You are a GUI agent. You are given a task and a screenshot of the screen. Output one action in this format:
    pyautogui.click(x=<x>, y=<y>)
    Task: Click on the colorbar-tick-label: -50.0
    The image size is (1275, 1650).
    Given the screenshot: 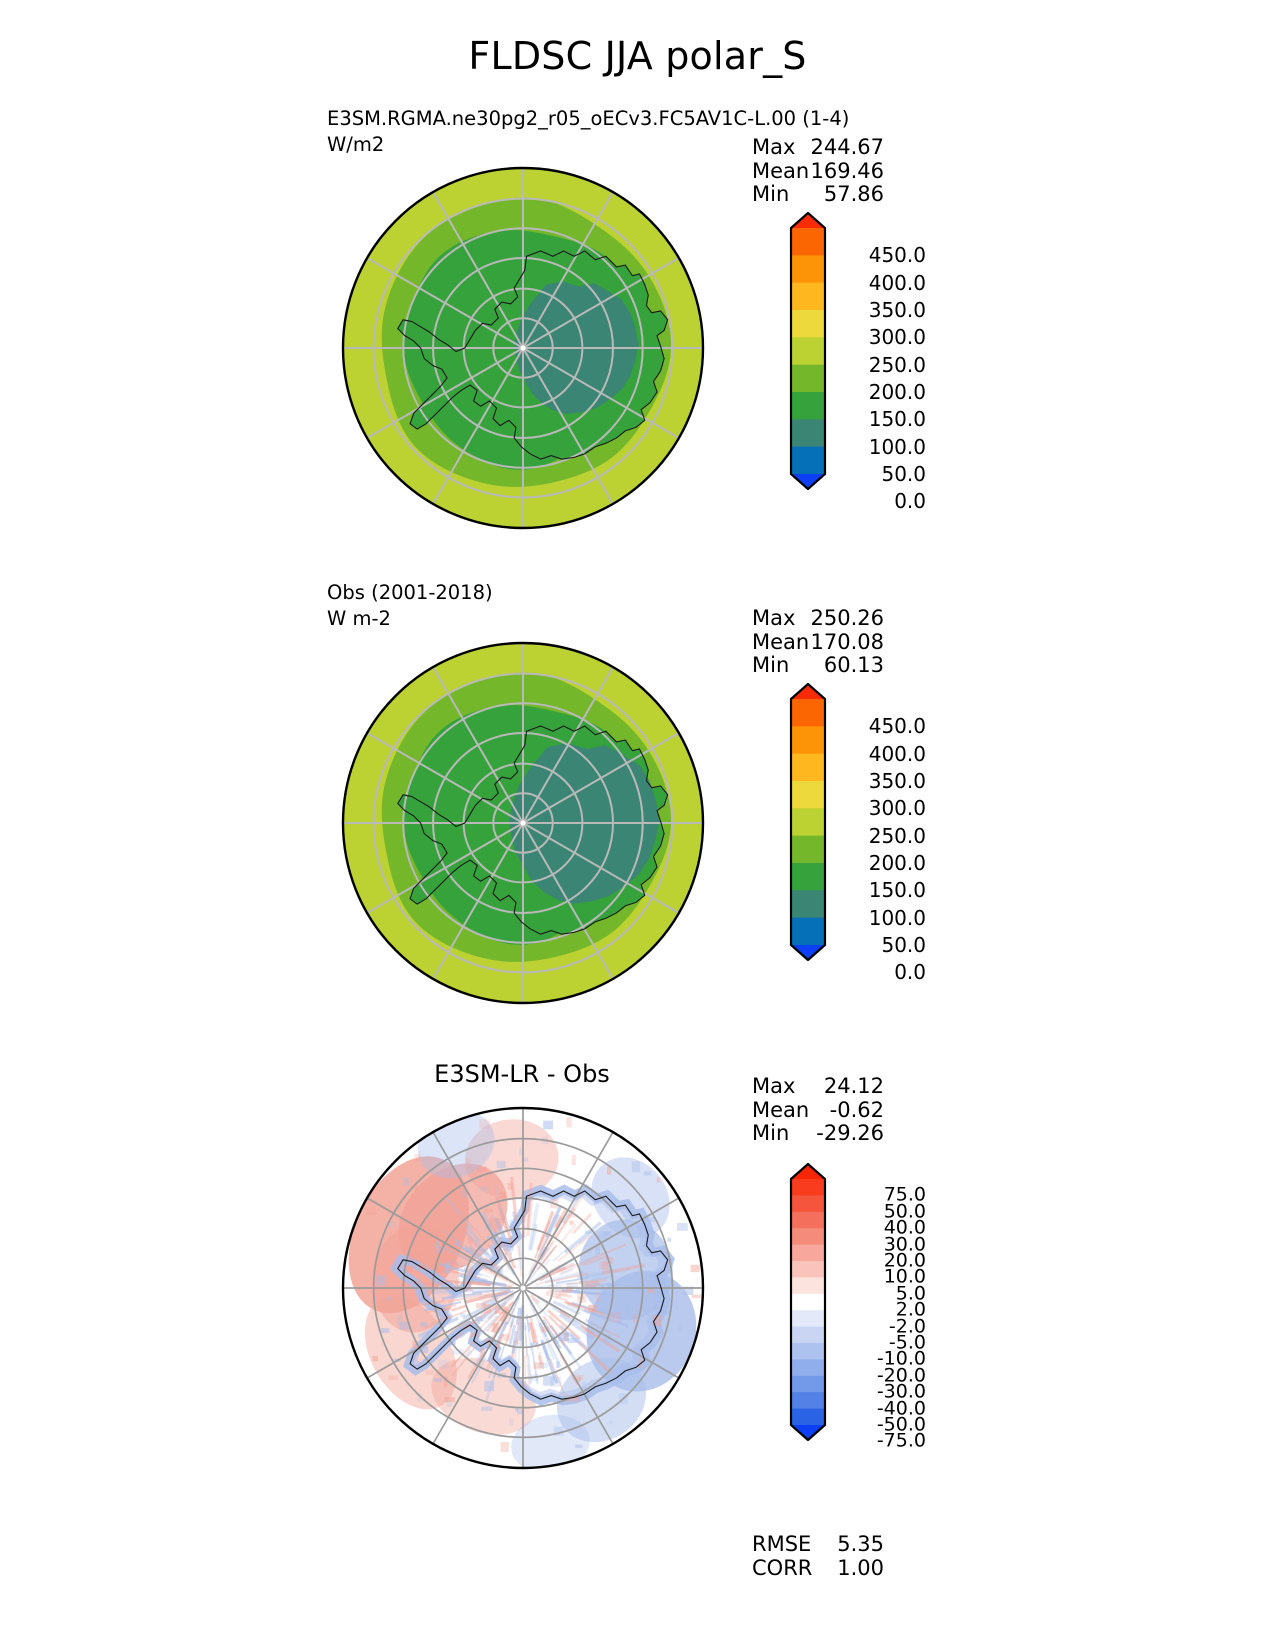 What is the action you would take?
    pyautogui.click(x=901, y=1424)
    